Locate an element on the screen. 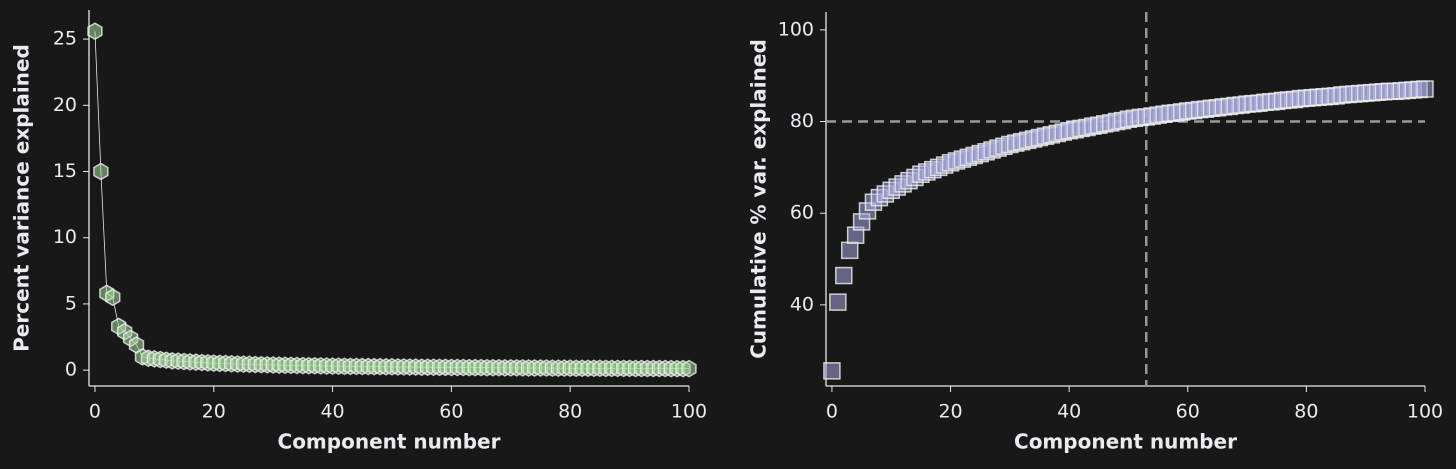 This screenshot has height=469, width=1456. y-tick-label: 80 is located at coordinates (802, 121).